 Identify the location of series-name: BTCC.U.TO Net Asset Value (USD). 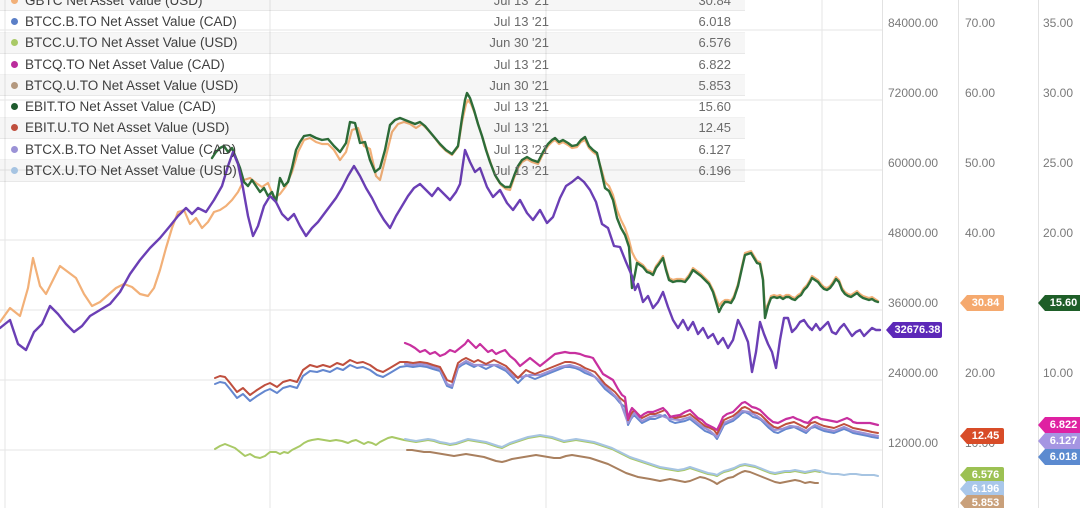
(131, 43).